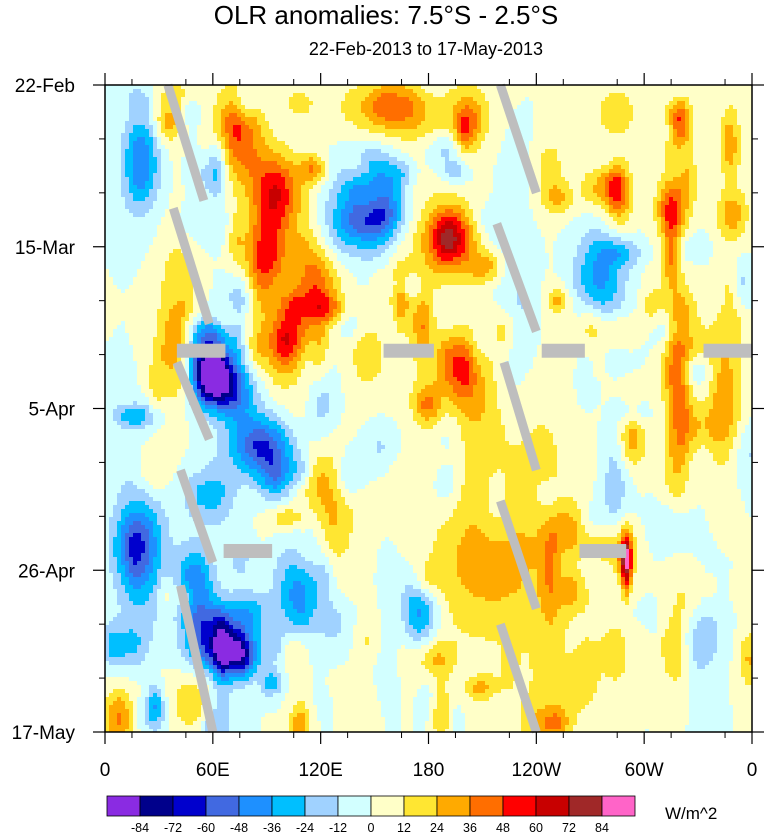  I want to click on x-tick-label: 120W, so click(537, 770).